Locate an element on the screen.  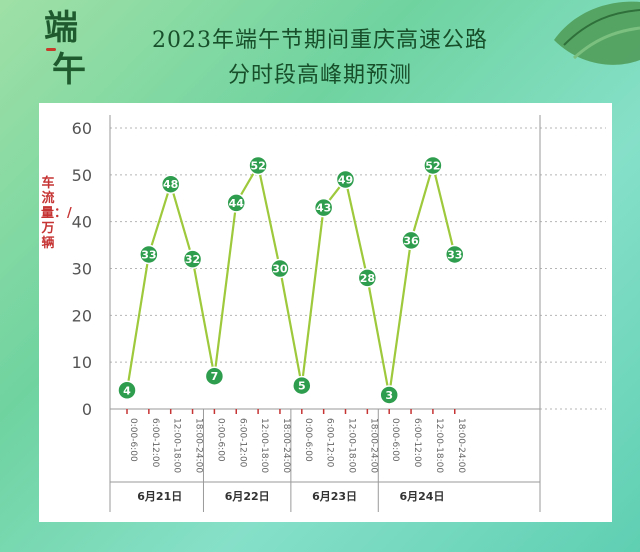
logo-red-mark is located at coordinates (51, 49).